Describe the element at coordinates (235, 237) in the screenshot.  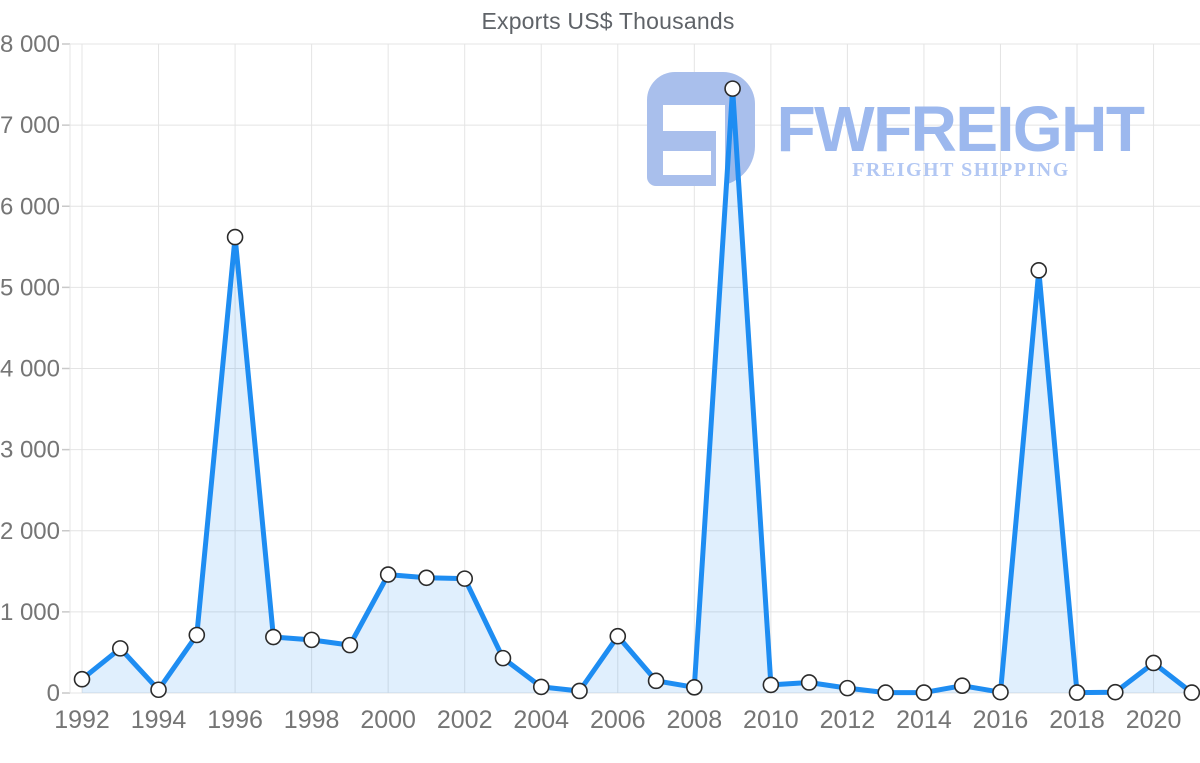
I see `data-point-1996` at that location.